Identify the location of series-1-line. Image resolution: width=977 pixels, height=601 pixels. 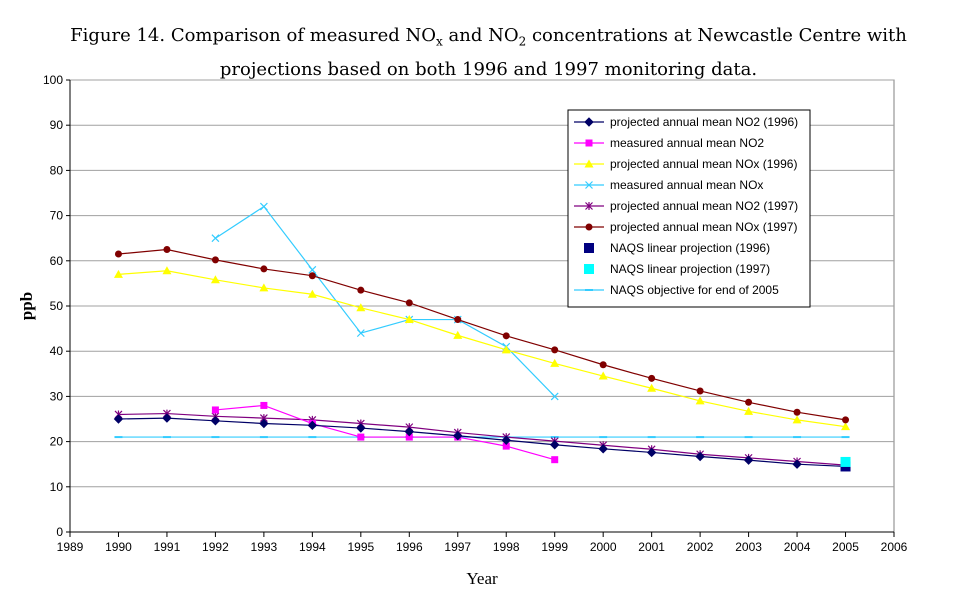
(482, 442).